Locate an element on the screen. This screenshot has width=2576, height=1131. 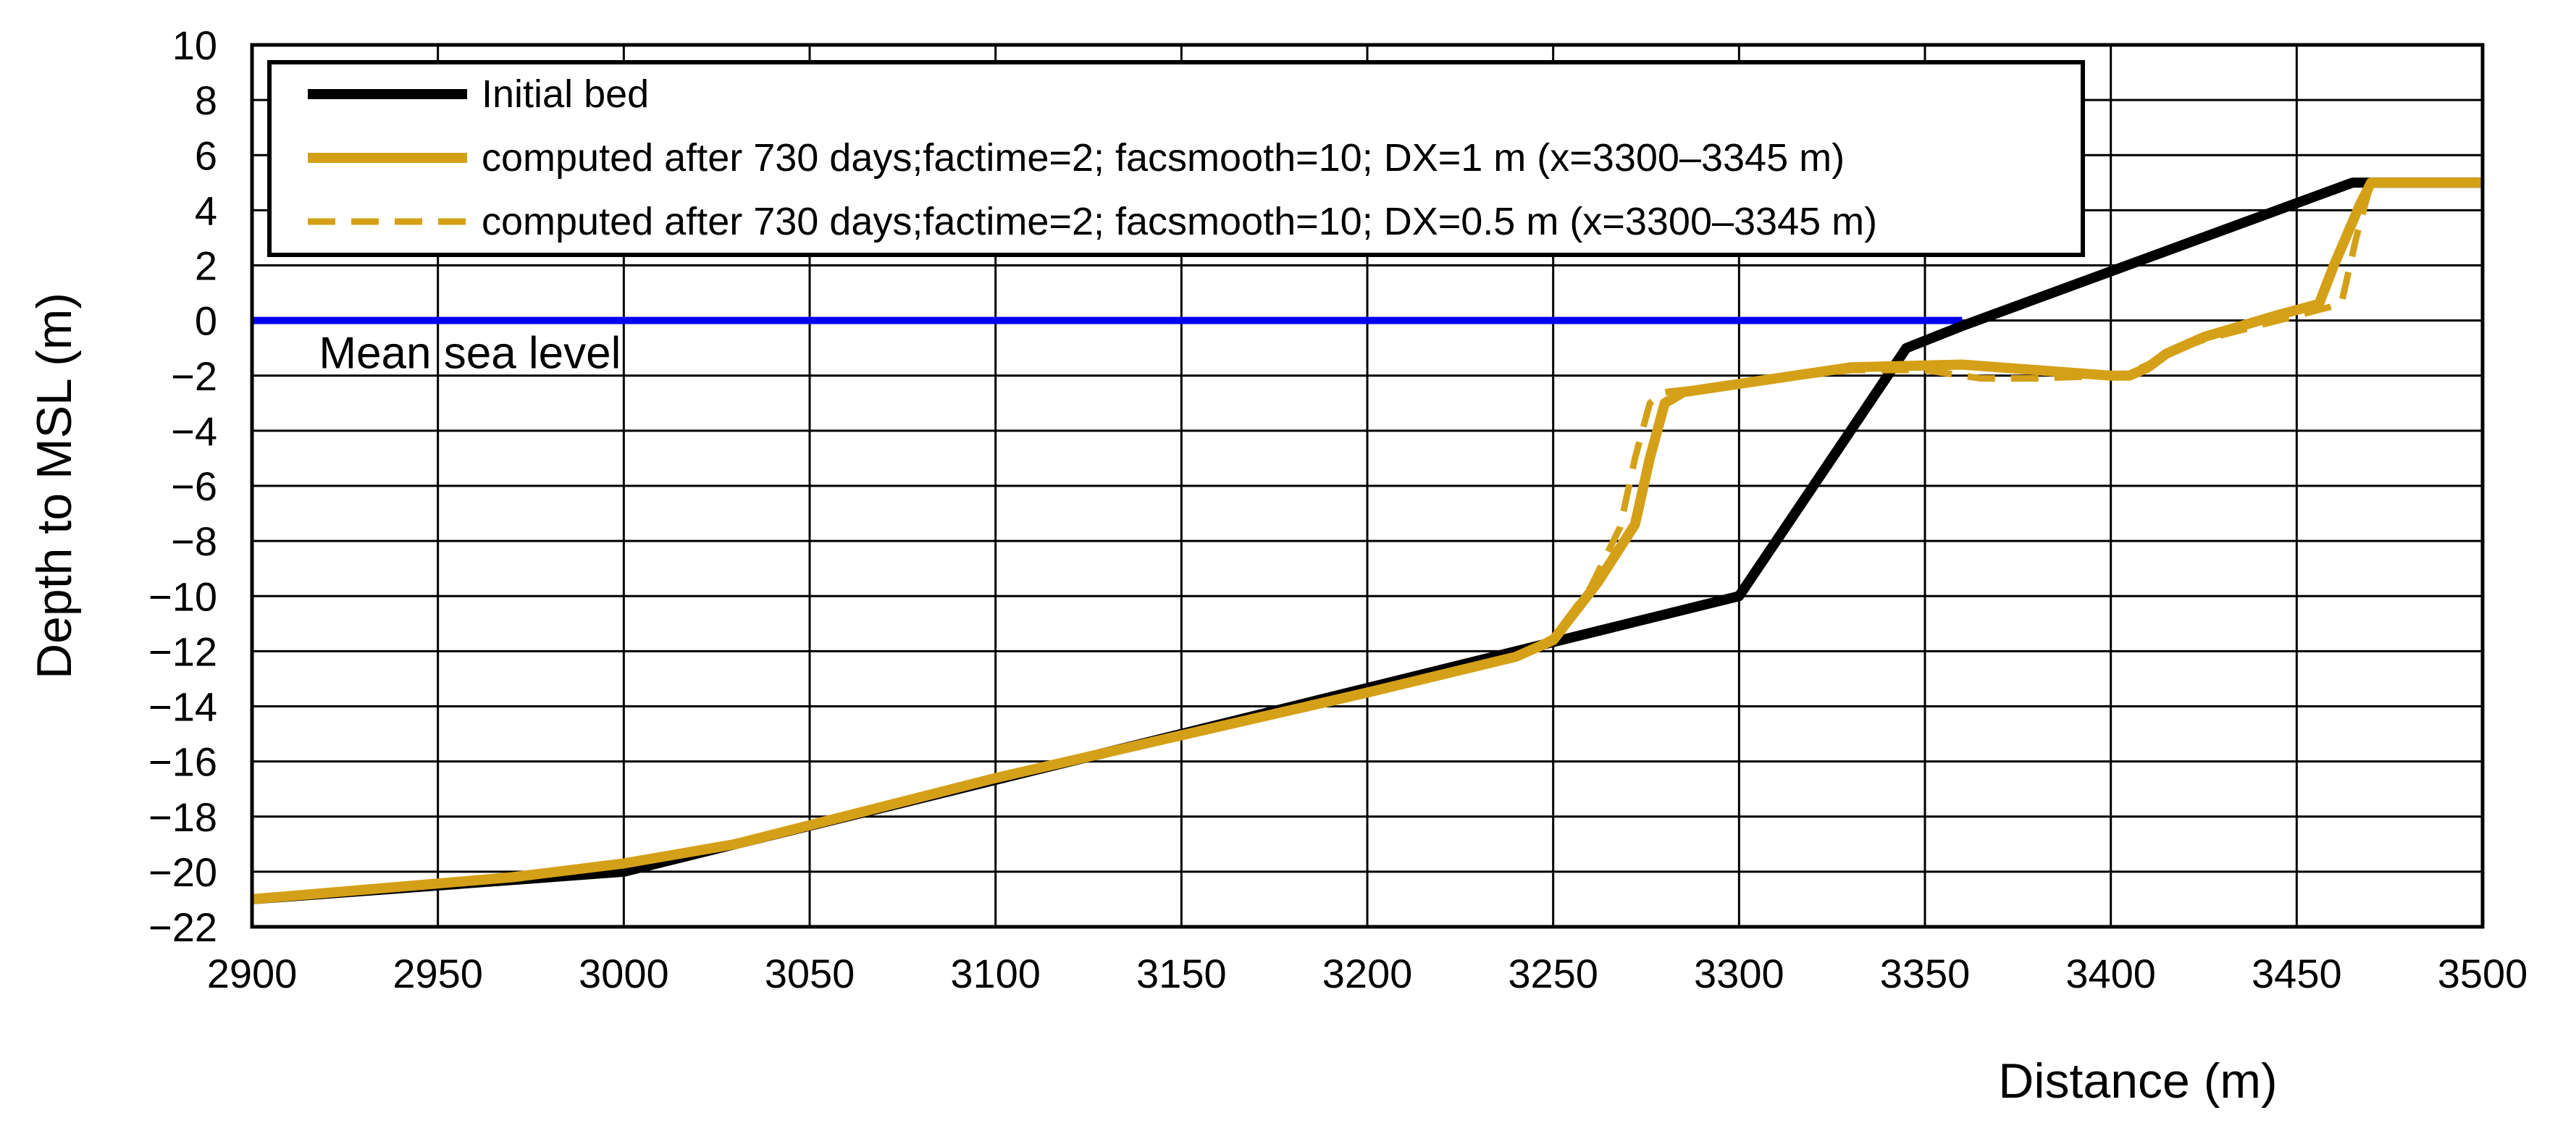
y-tick-label: −18 is located at coordinates (182, 817).